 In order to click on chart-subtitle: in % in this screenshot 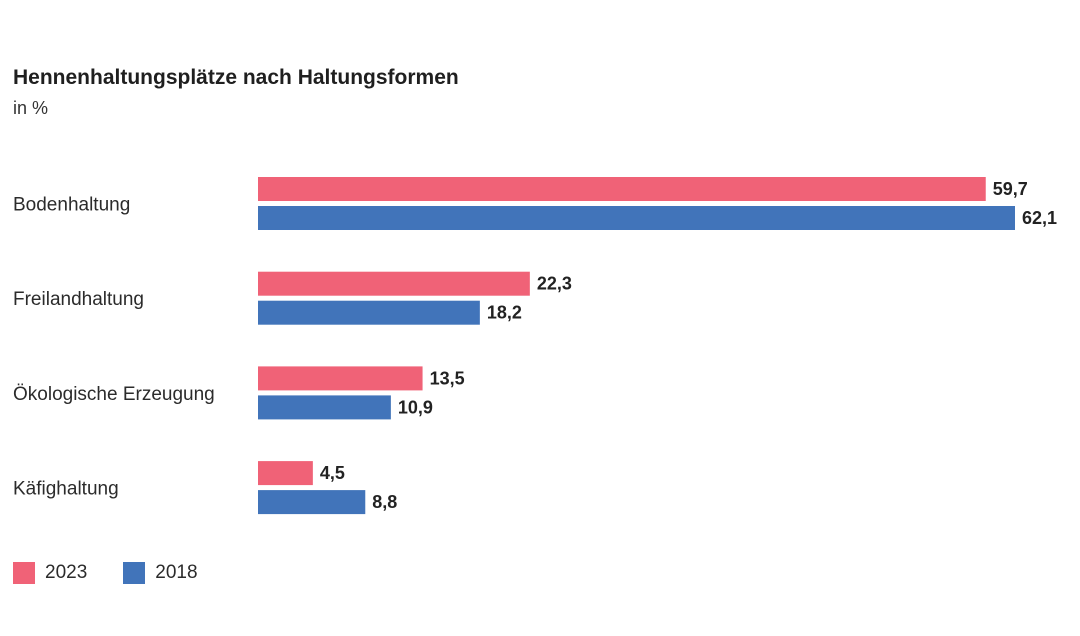, I will do `click(31, 108)`.